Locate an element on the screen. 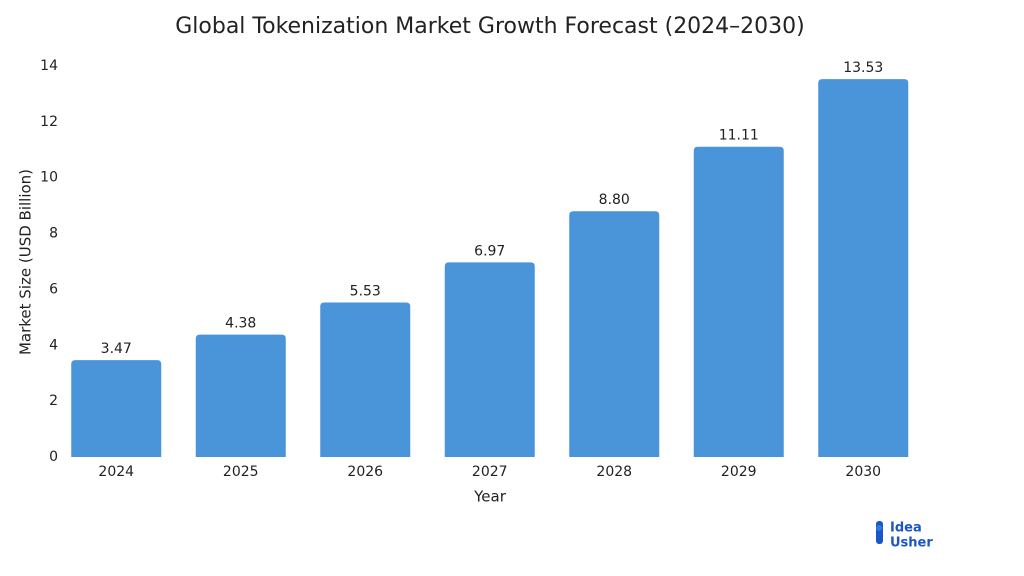  y-tick-label: 6 is located at coordinates (53, 289).